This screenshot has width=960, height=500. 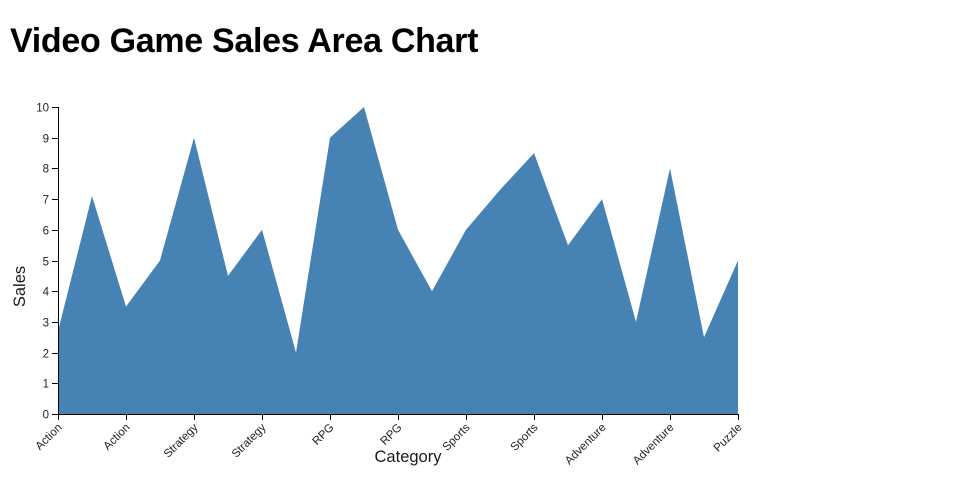 I want to click on x-axis-title: Category, so click(x=409, y=457).